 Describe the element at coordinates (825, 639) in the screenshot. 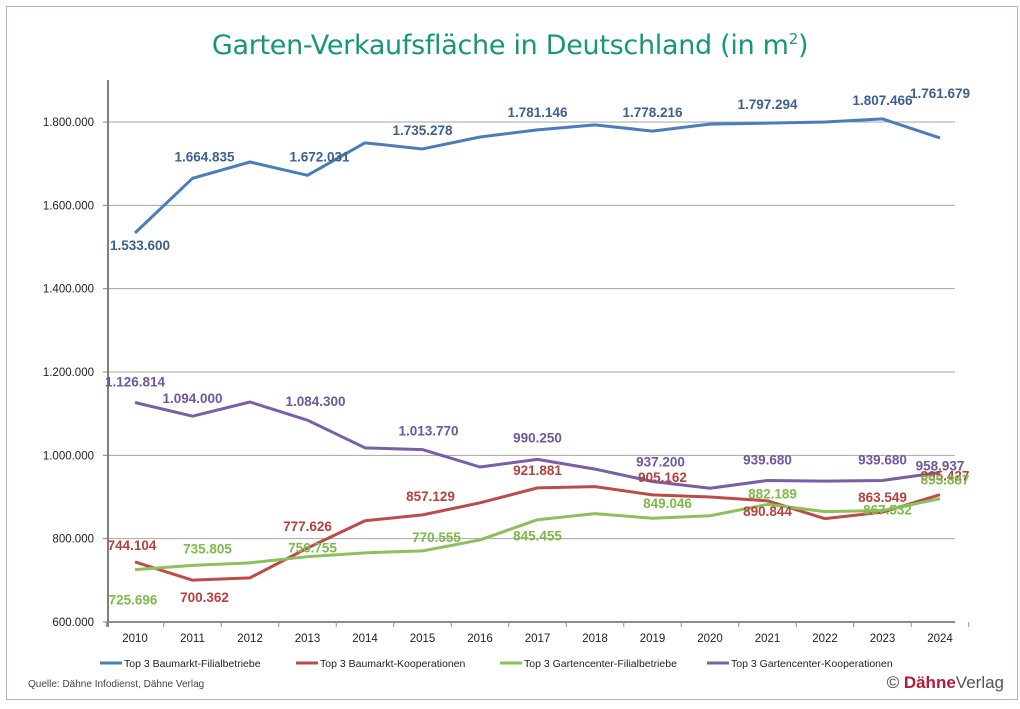

I see `x-tick-label: 2022` at that location.